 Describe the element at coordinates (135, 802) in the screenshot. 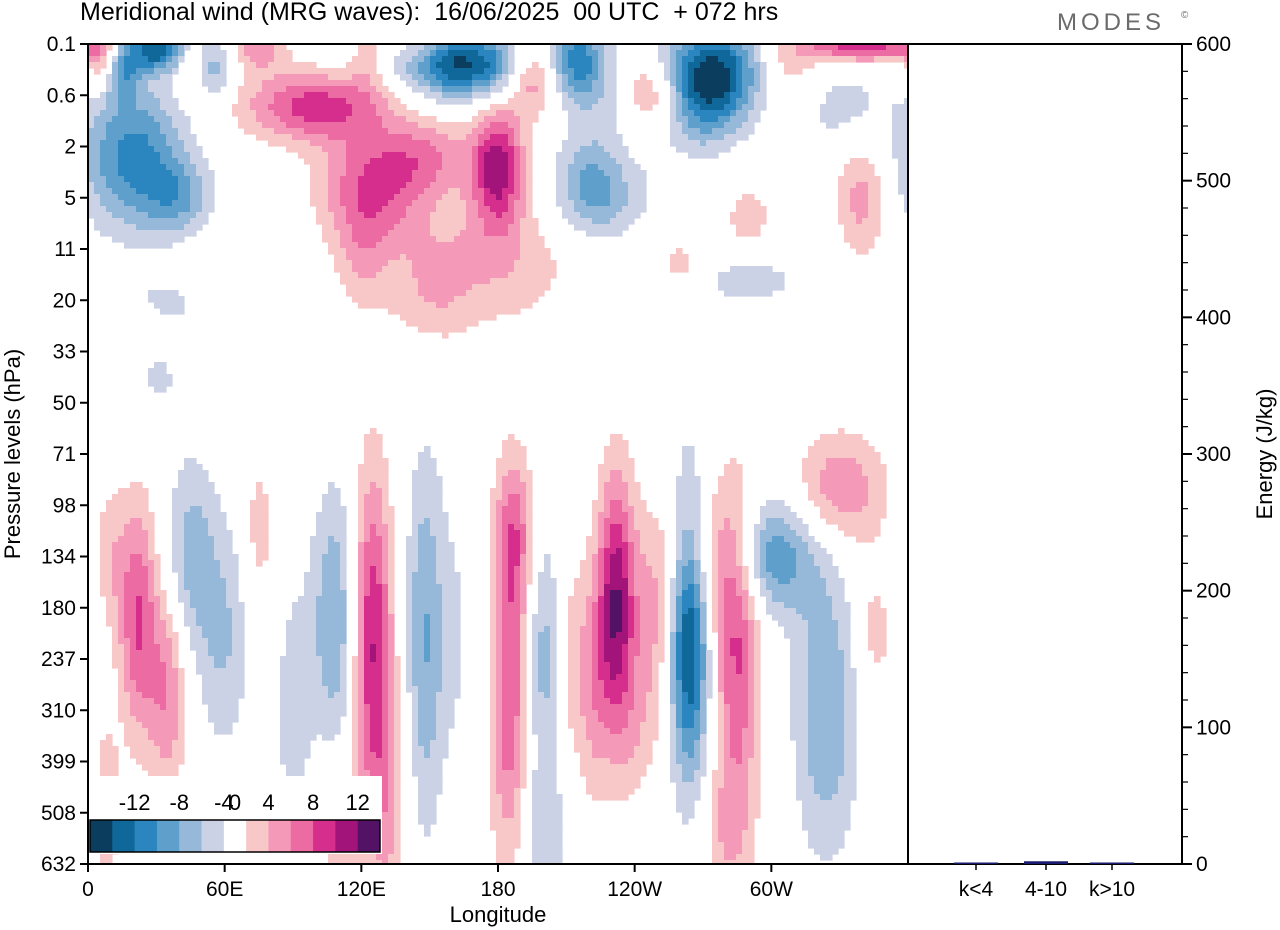

I see `colorbar-label: -12` at that location.